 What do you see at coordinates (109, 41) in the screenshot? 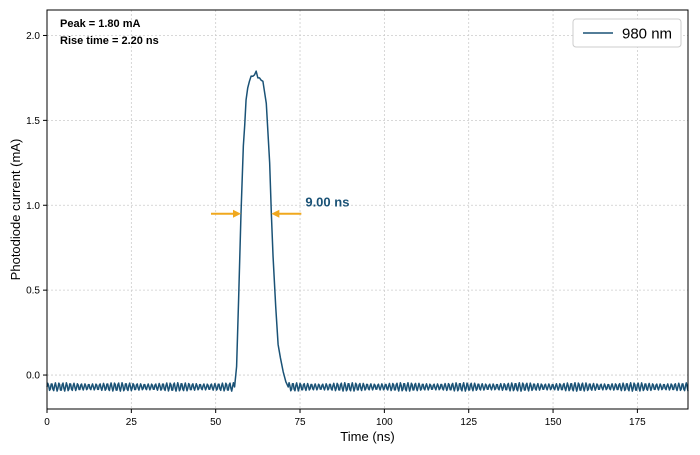
I see `rise-time-annotation: Rise time = 2.20 ns` at bounding box center [109, 41].